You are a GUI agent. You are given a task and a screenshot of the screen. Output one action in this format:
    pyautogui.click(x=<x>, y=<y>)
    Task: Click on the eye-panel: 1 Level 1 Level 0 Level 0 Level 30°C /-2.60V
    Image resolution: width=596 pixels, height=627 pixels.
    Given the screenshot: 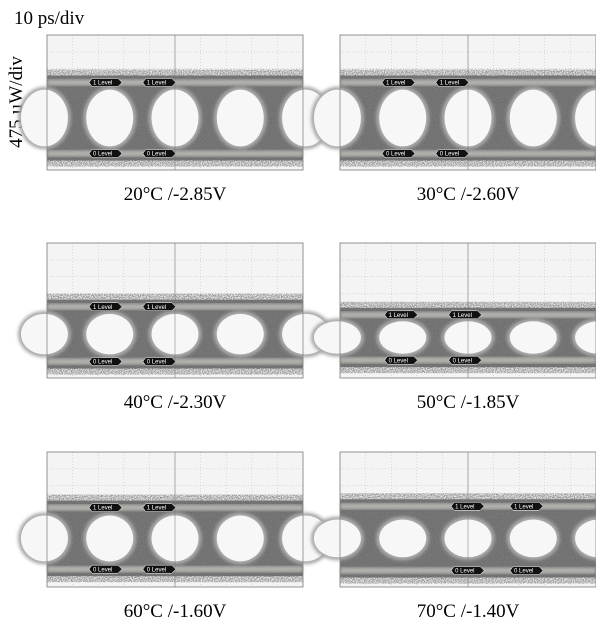 What is the action you would take?
    pyautogui.click(x=453, y=119)
    